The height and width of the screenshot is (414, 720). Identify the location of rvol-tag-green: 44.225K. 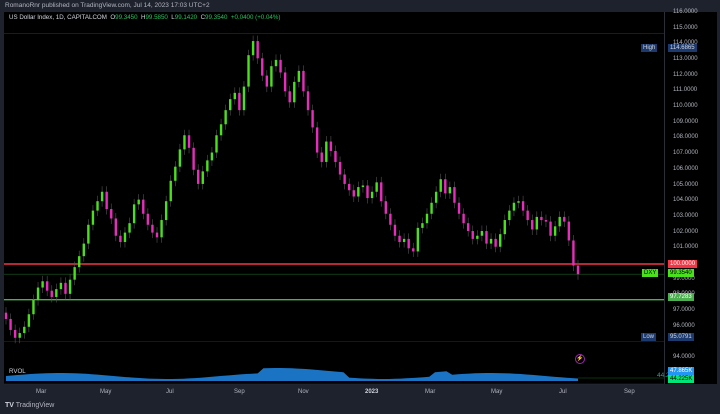
(681, 379).